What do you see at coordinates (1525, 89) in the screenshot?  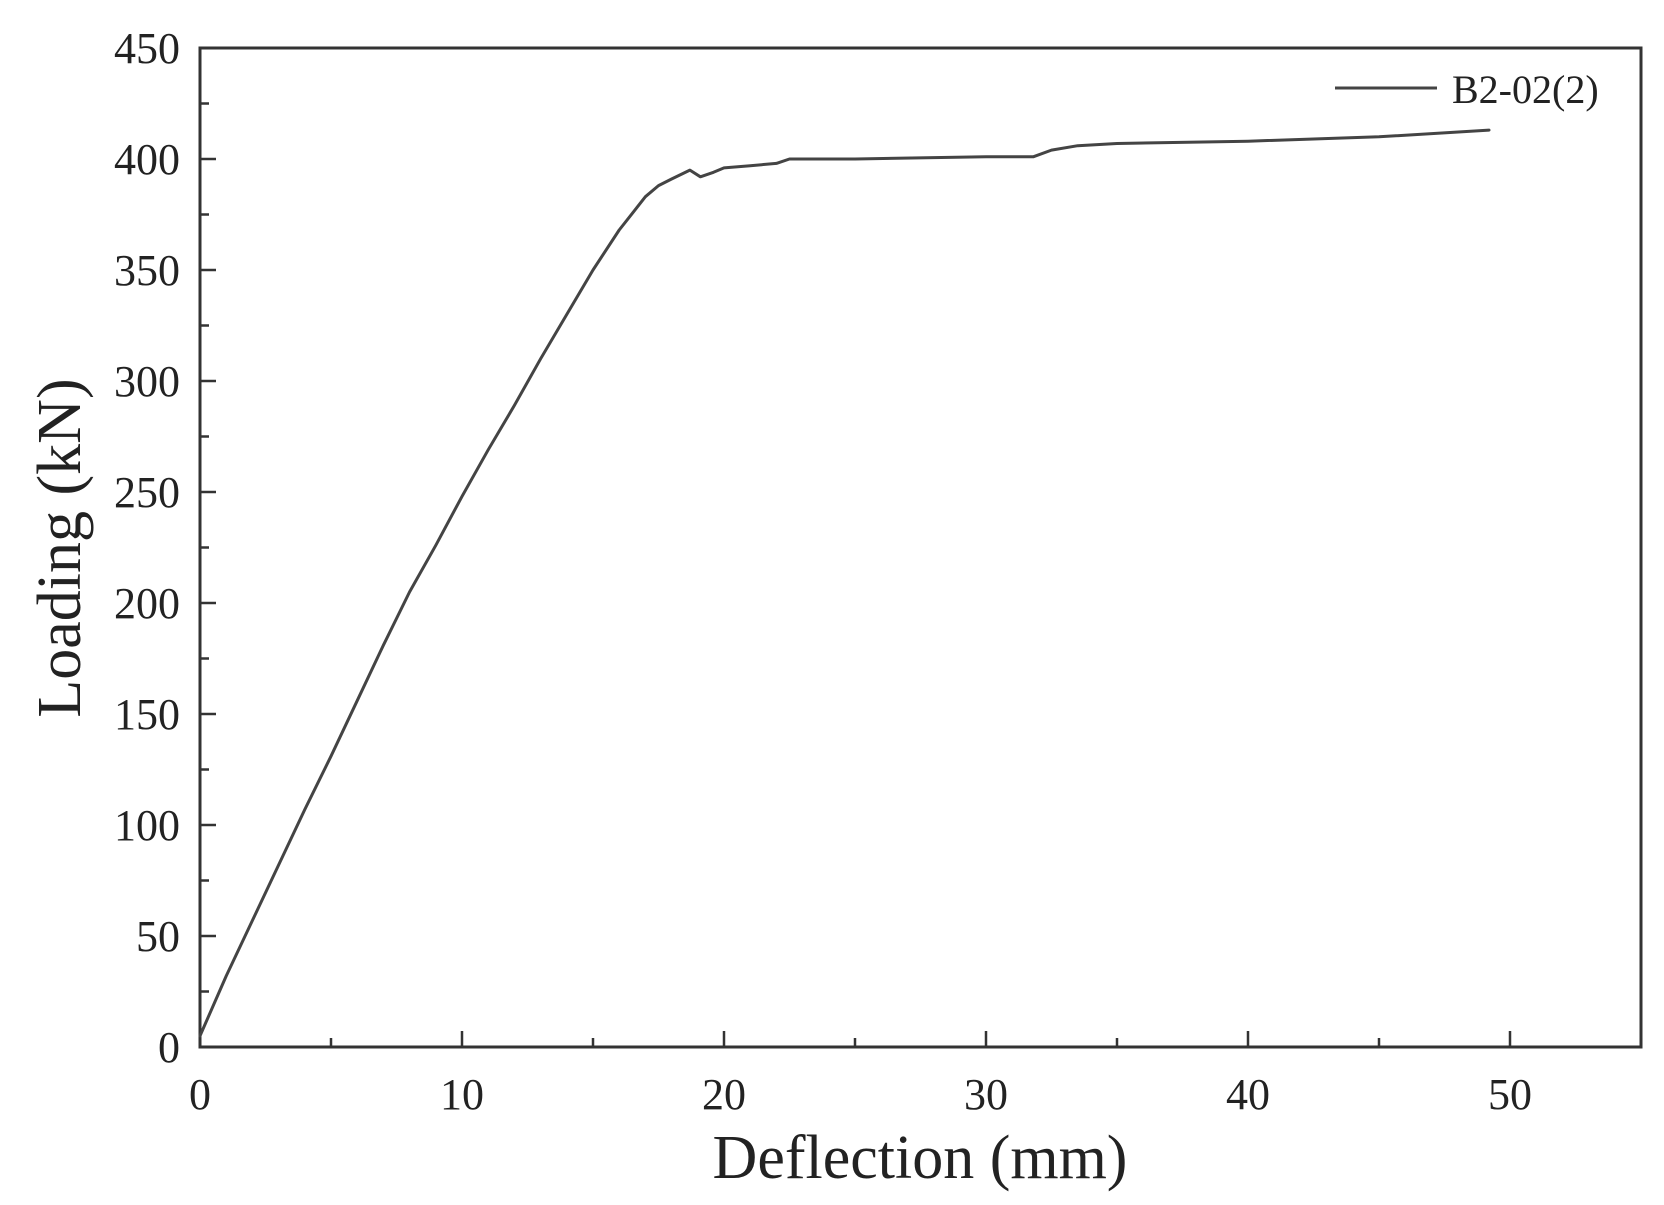 I see `legend-label: B2-02(2)` at bounding box center [1525, 89].